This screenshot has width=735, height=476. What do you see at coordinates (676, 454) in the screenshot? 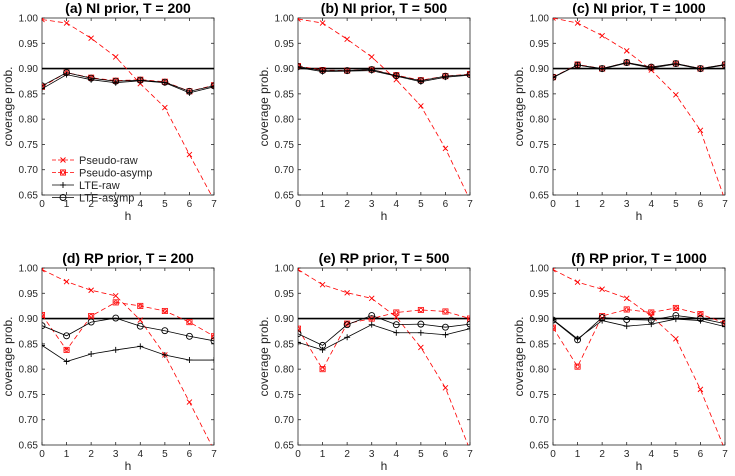
I see `x-tick-label: 5` at bounding box center [676, 454].